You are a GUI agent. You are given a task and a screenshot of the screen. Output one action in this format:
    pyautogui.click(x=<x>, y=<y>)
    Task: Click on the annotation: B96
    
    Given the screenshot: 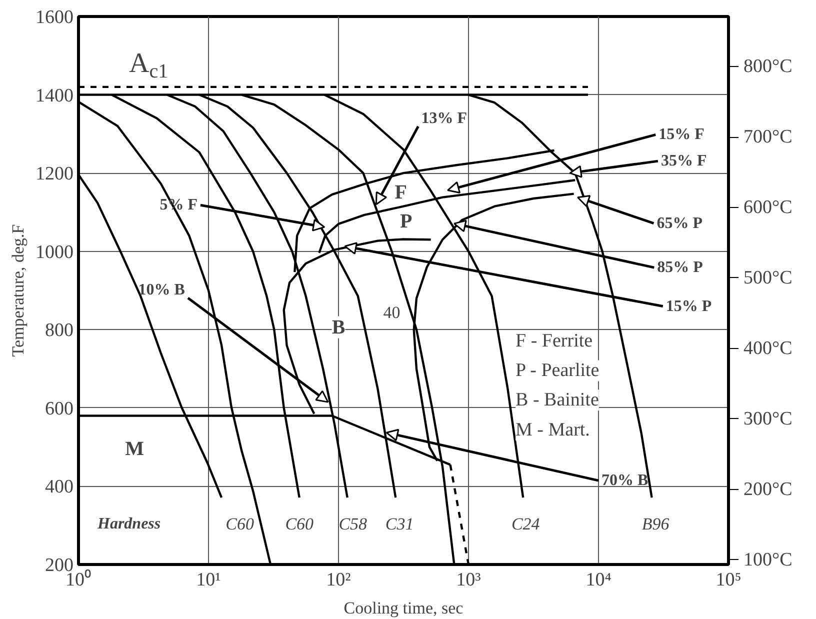 What is the action you would take?
    pyautogui.click(x=656, y=524)
    